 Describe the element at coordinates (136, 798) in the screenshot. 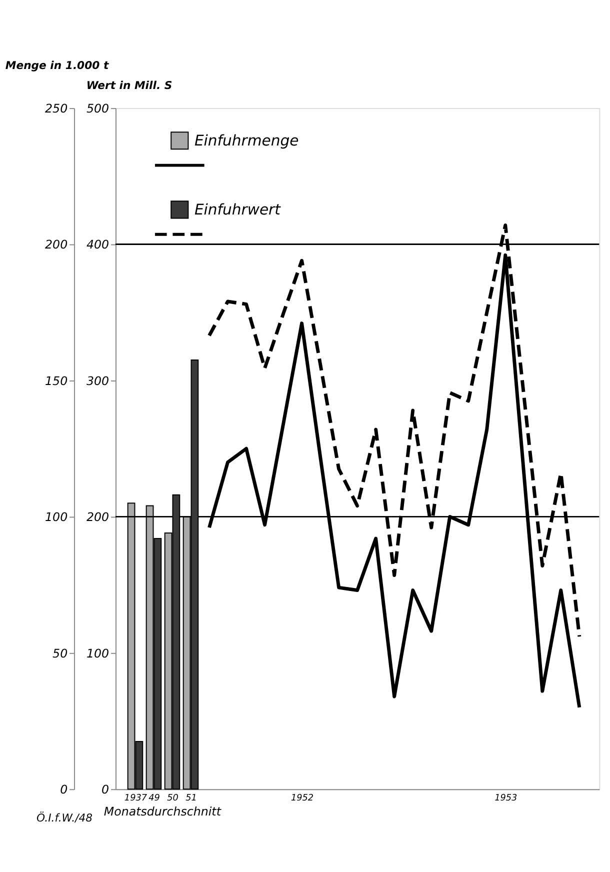

I see `x-tick-label: 1937` at that location.